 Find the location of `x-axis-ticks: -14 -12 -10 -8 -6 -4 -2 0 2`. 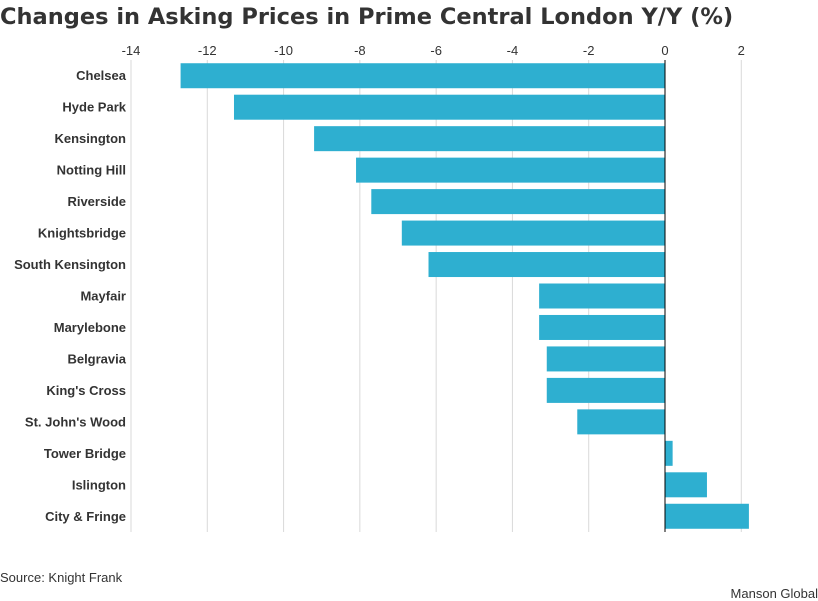

x-axis-ticks: -14 -12 -10 -8 -6 -4 -2 0 2 is located at coordinates (433, 50).